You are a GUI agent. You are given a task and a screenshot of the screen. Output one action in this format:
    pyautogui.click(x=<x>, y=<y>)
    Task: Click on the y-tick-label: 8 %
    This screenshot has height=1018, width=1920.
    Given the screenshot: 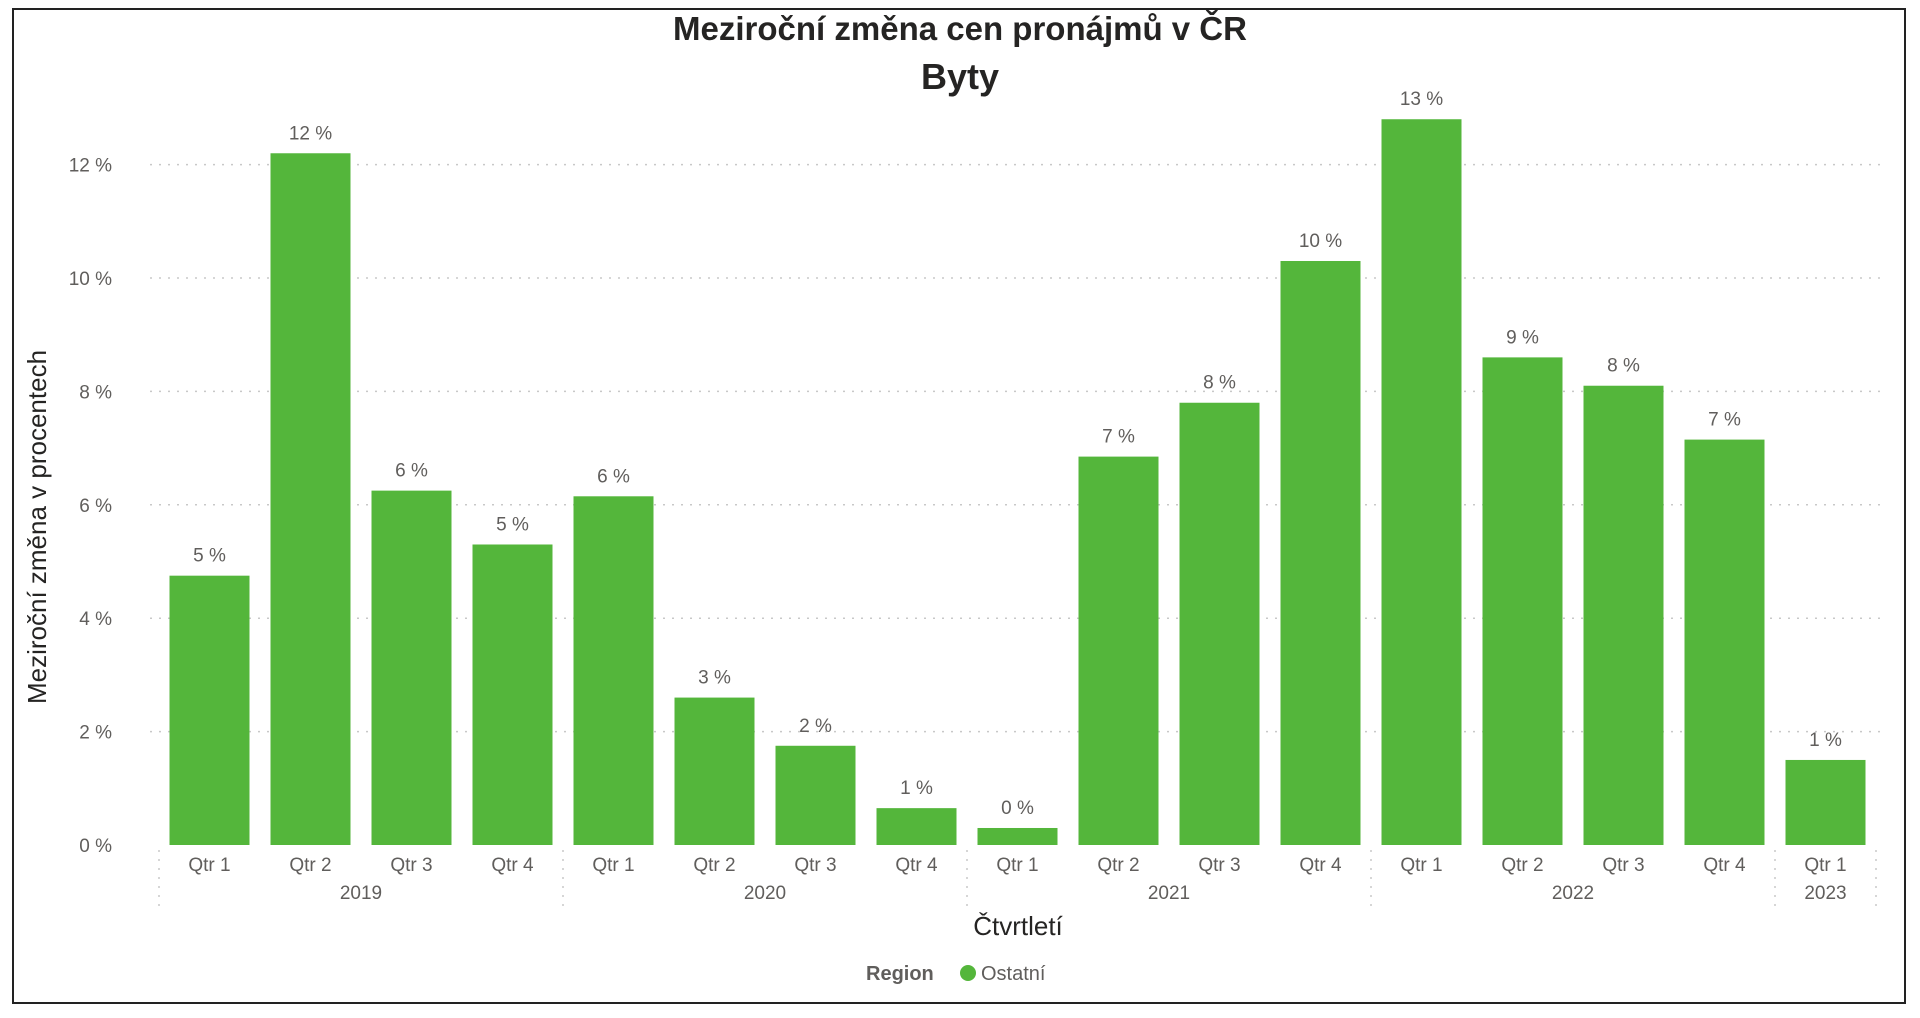 What is the action you would take?
    pyautogui.click(x=95, y=392)
    